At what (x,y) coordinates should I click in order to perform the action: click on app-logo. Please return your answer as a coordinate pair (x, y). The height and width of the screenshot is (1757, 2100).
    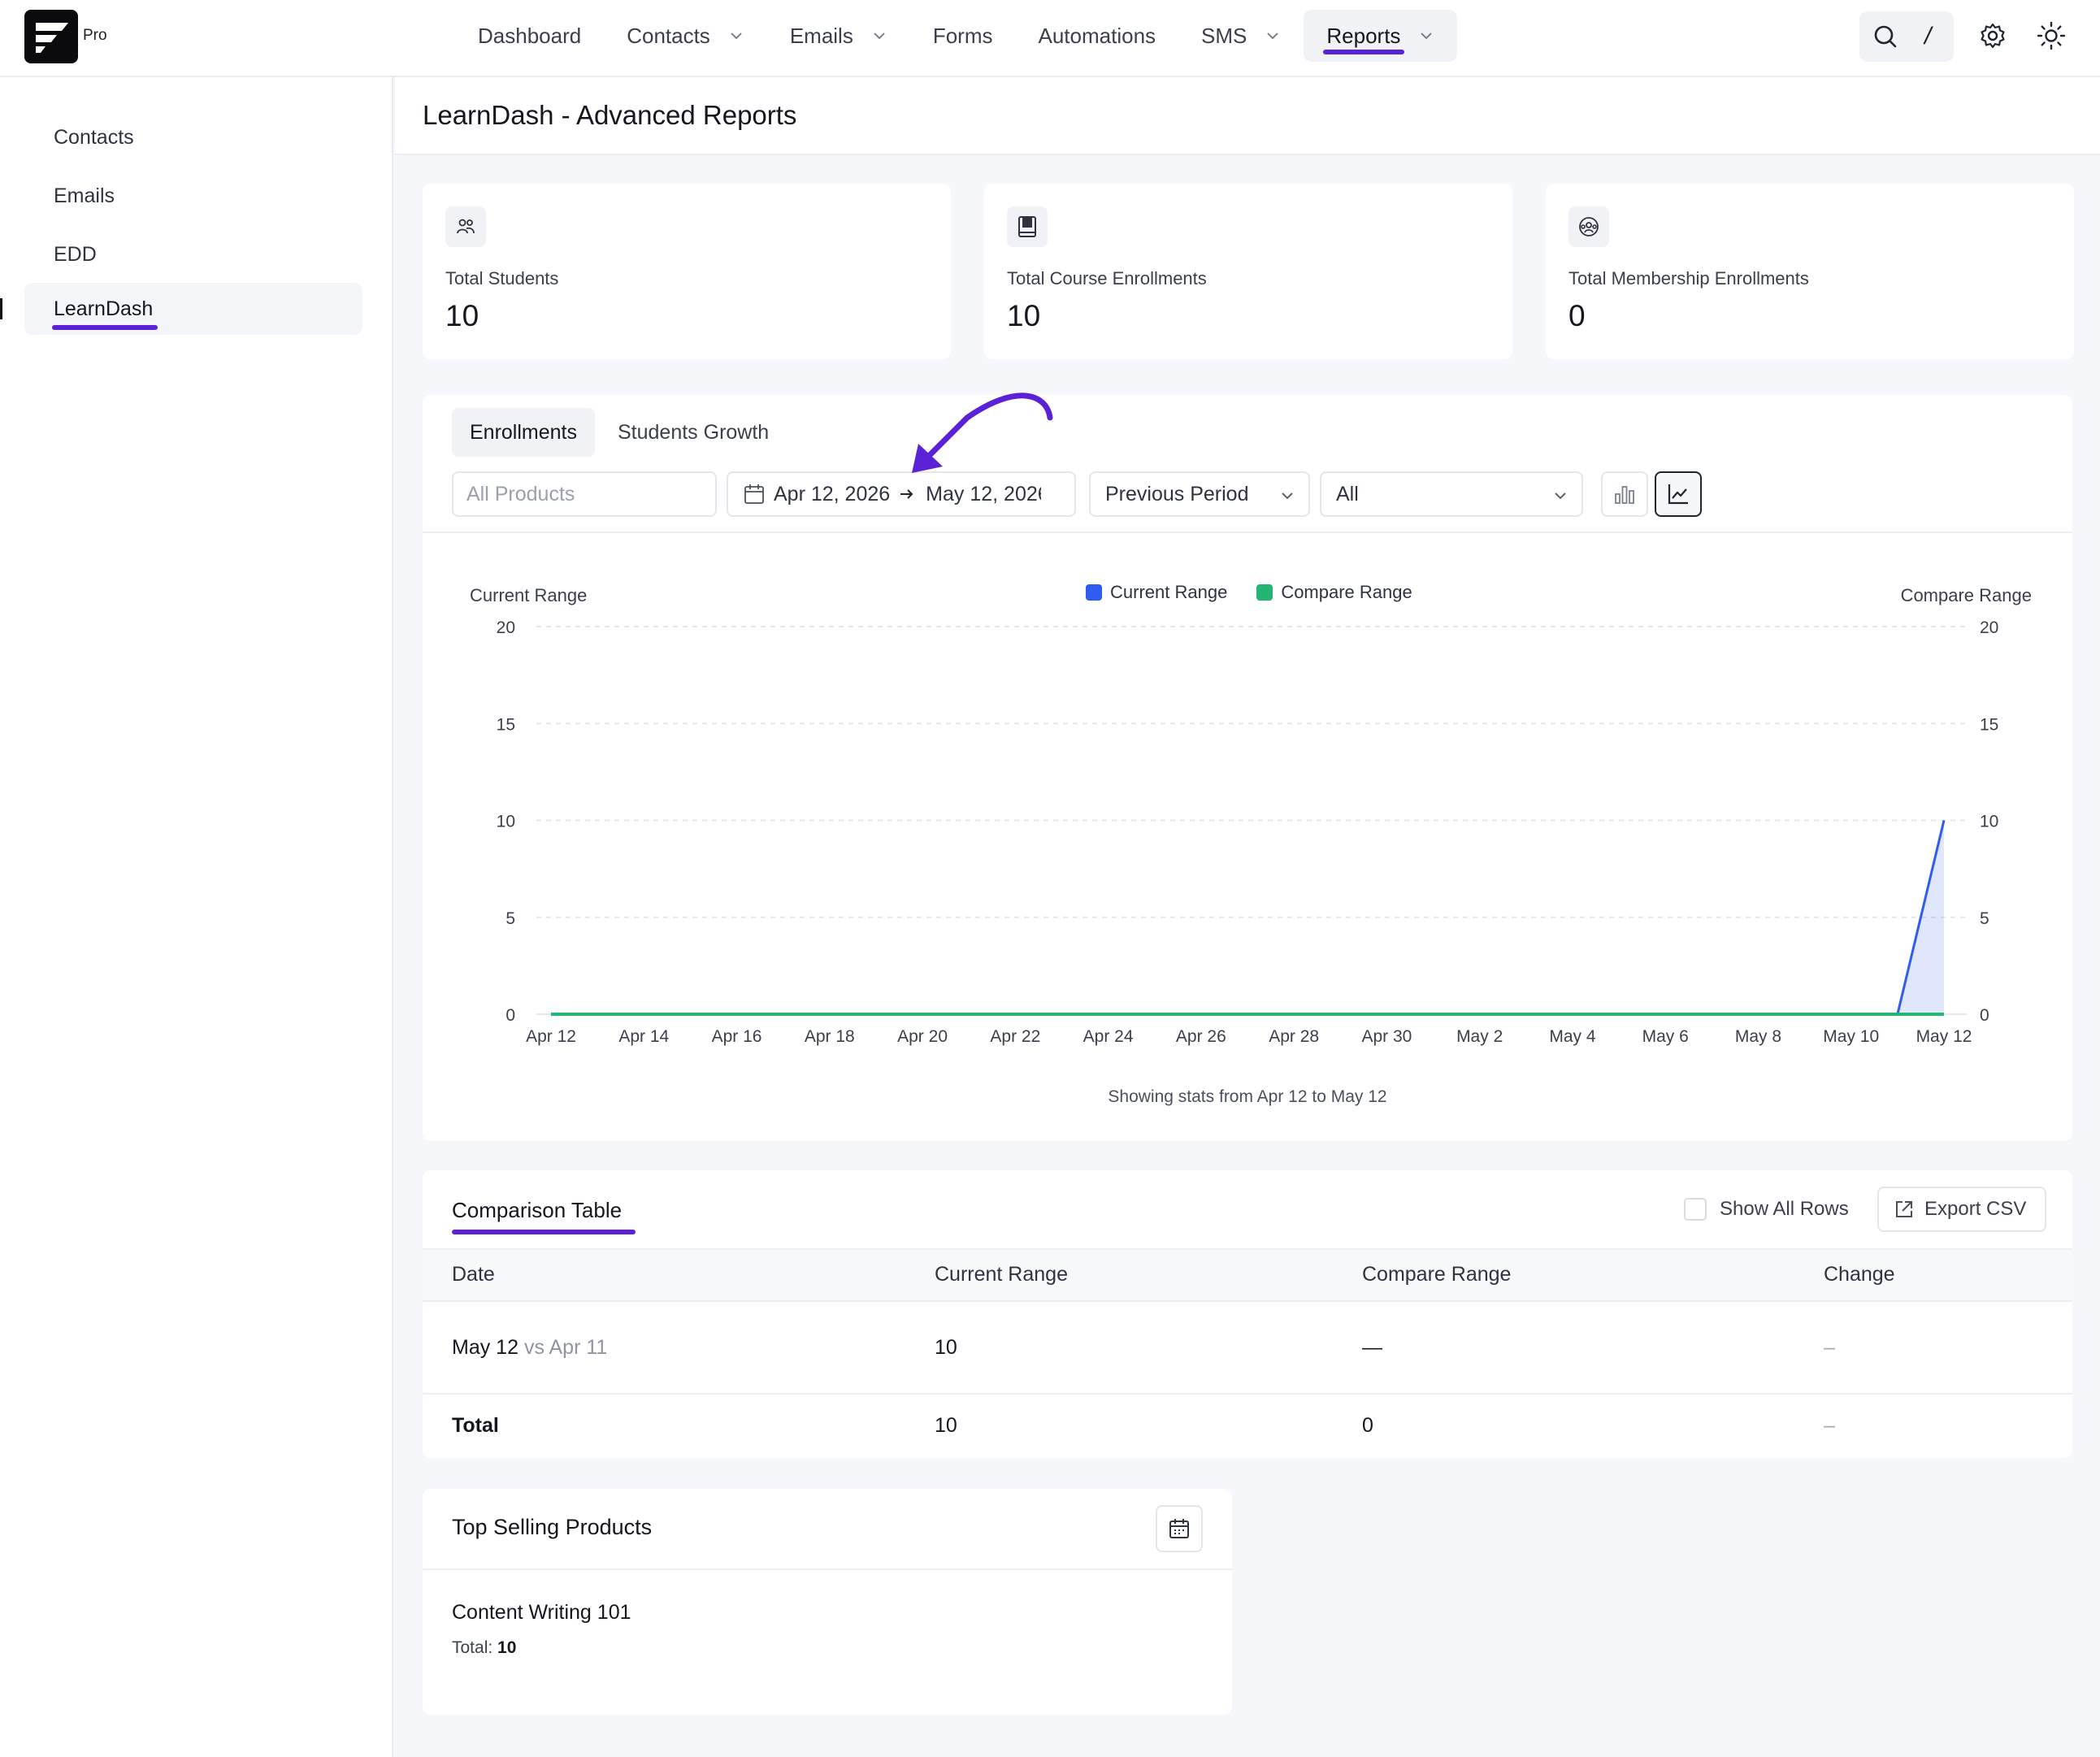
    Looking at the image, I should click on (51, 37).